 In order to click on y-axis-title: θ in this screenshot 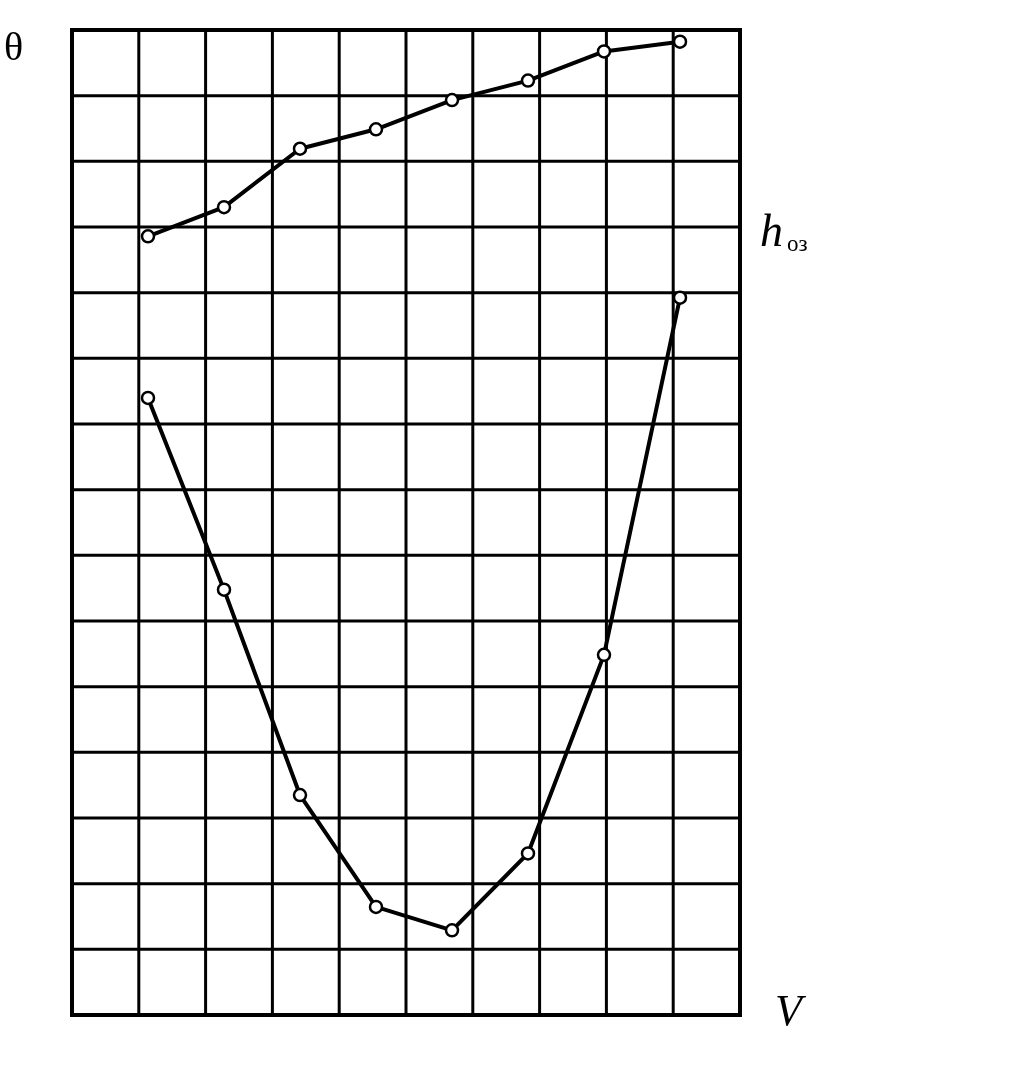, I will do `click(14, 46)`.